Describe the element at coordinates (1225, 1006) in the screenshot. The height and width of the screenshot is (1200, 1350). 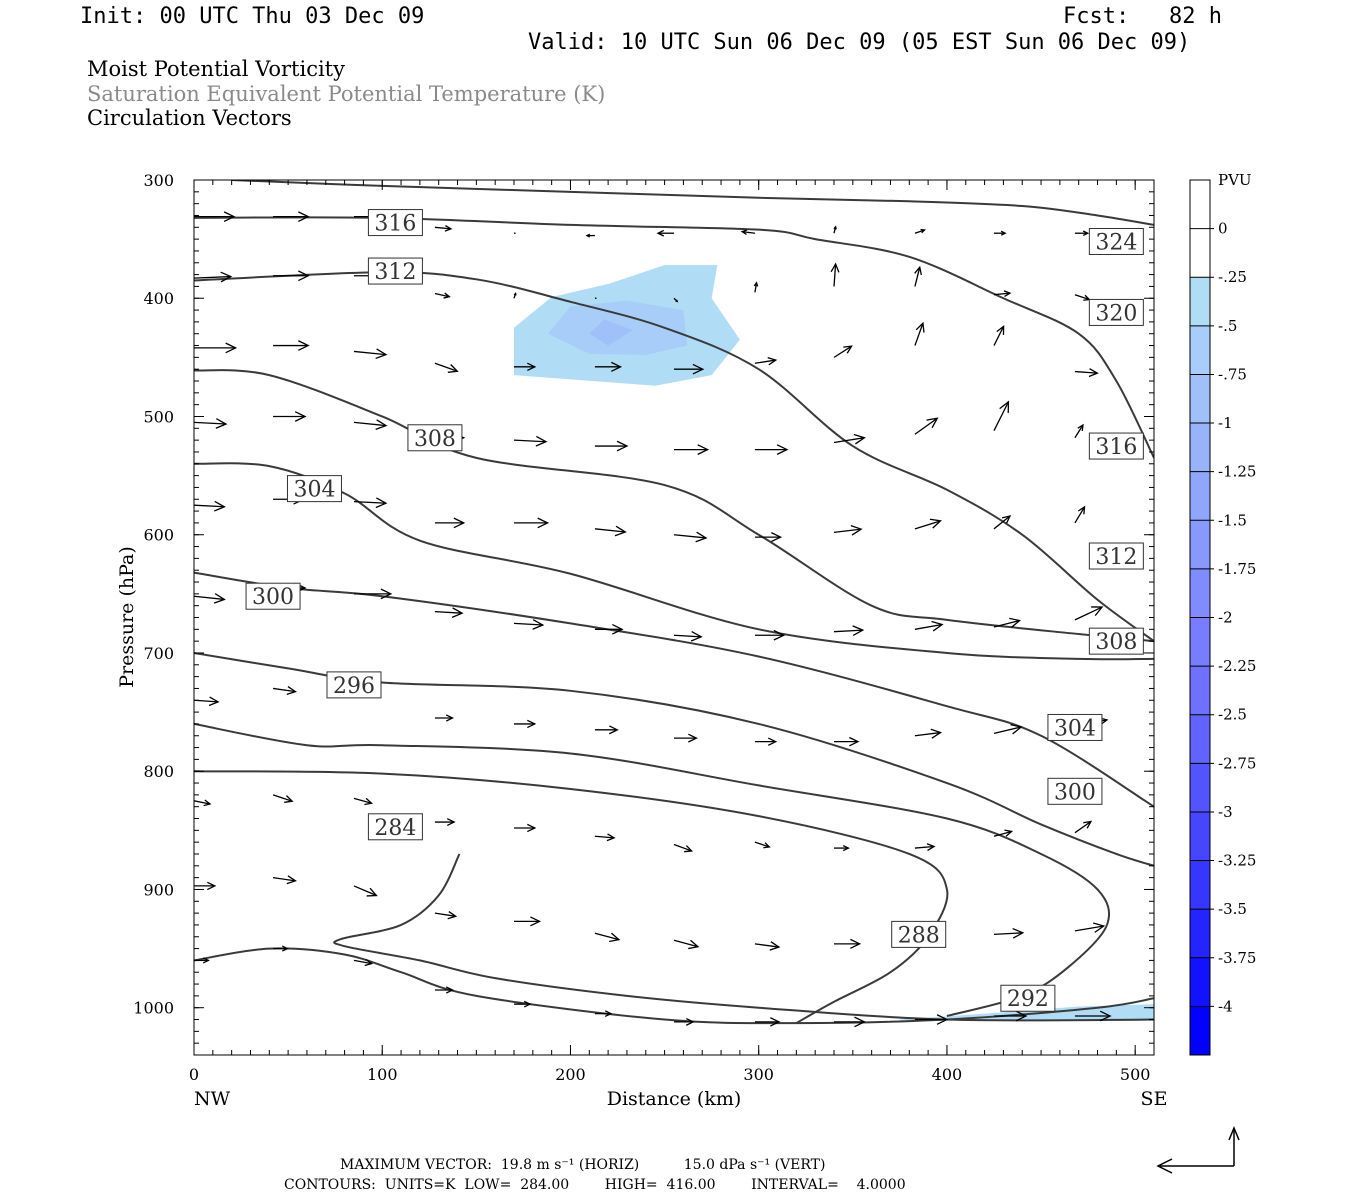
I see `colorbar-level-label-16: -4` at that location.